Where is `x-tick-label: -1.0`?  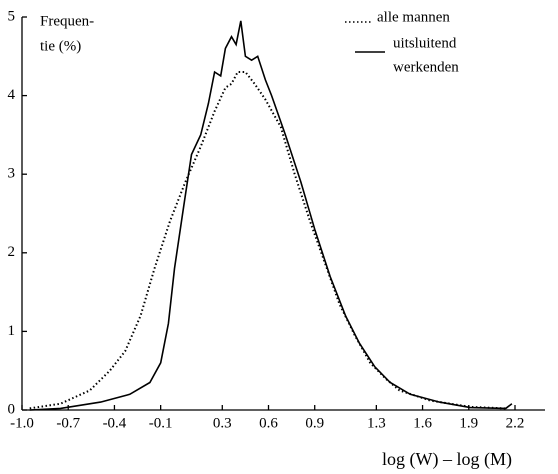
x-tick-label: -1.0 is located at coordinates (22, 423).